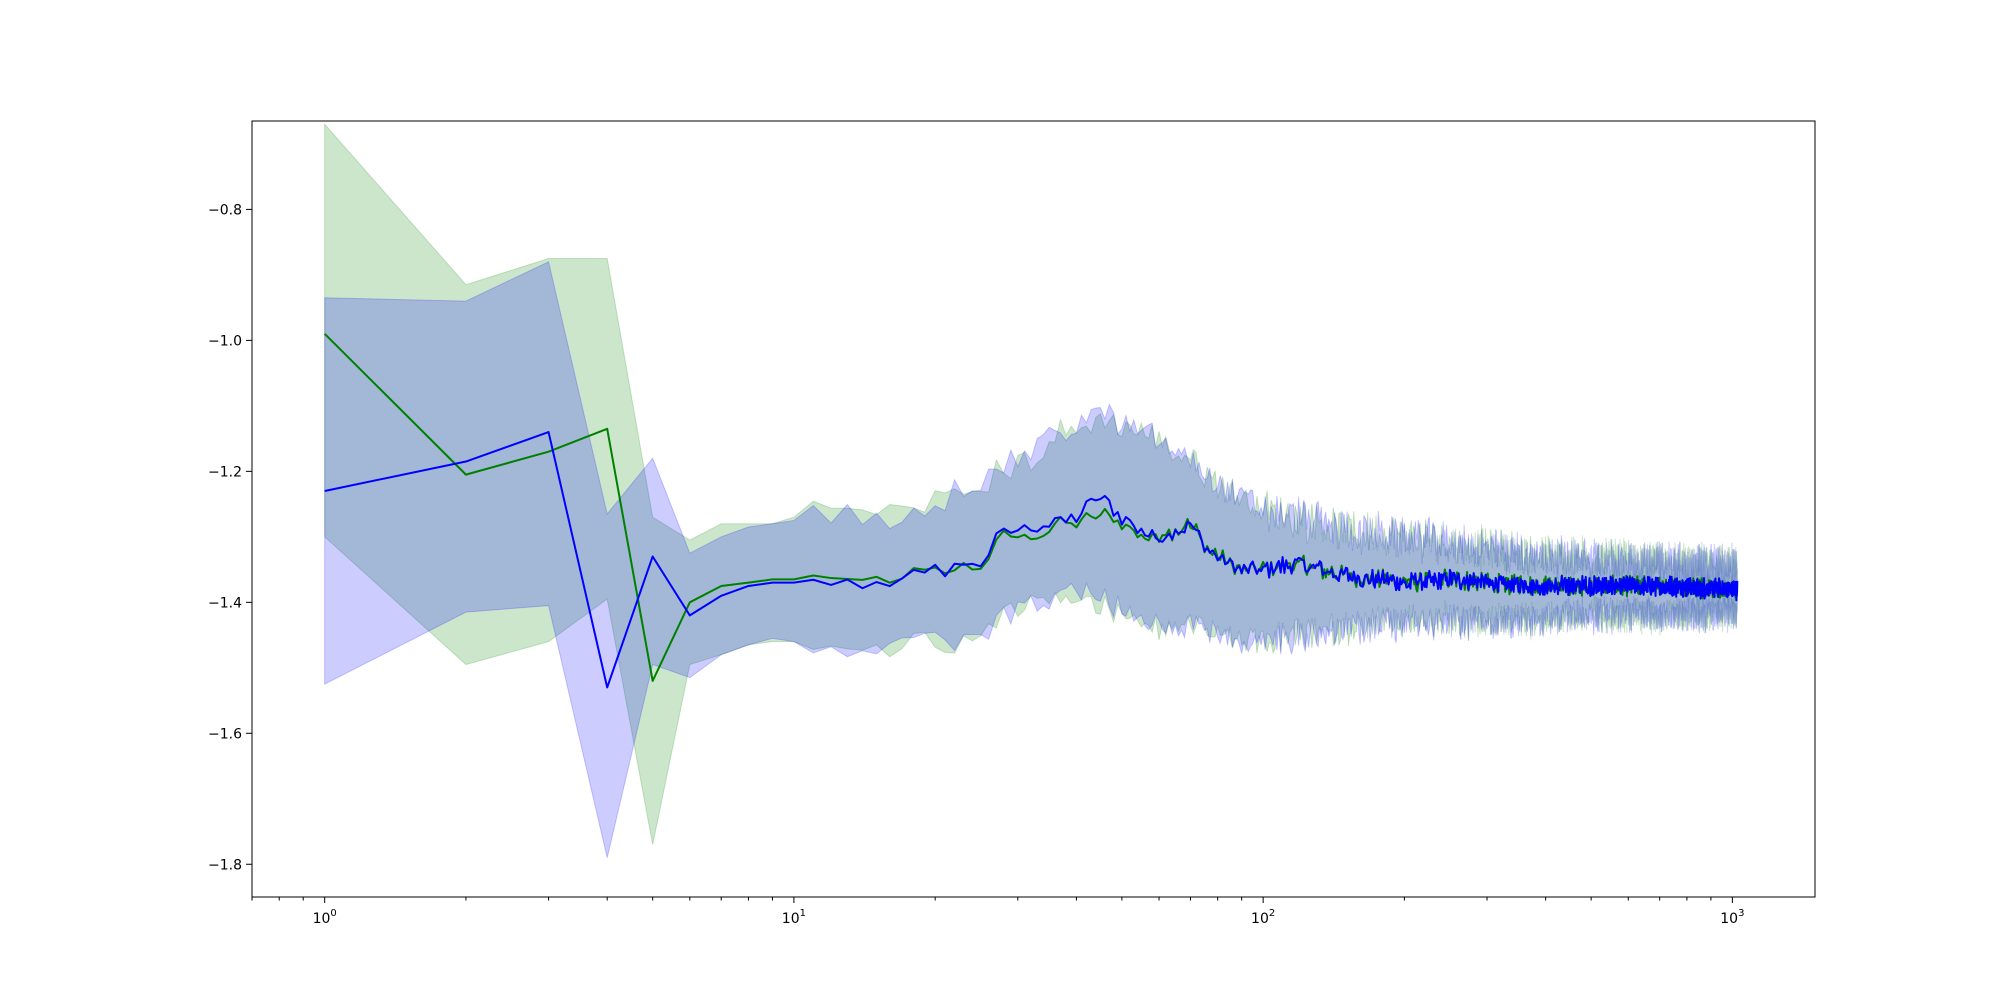  I want to click on y-tick-label: −1.0, so click(225, 341).